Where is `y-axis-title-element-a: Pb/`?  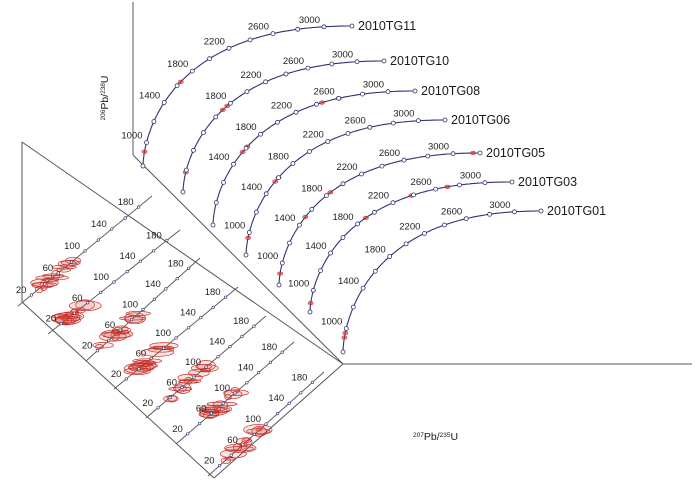 y-axis-title-element-a: Pb/ is located at coordinates (105, 102).